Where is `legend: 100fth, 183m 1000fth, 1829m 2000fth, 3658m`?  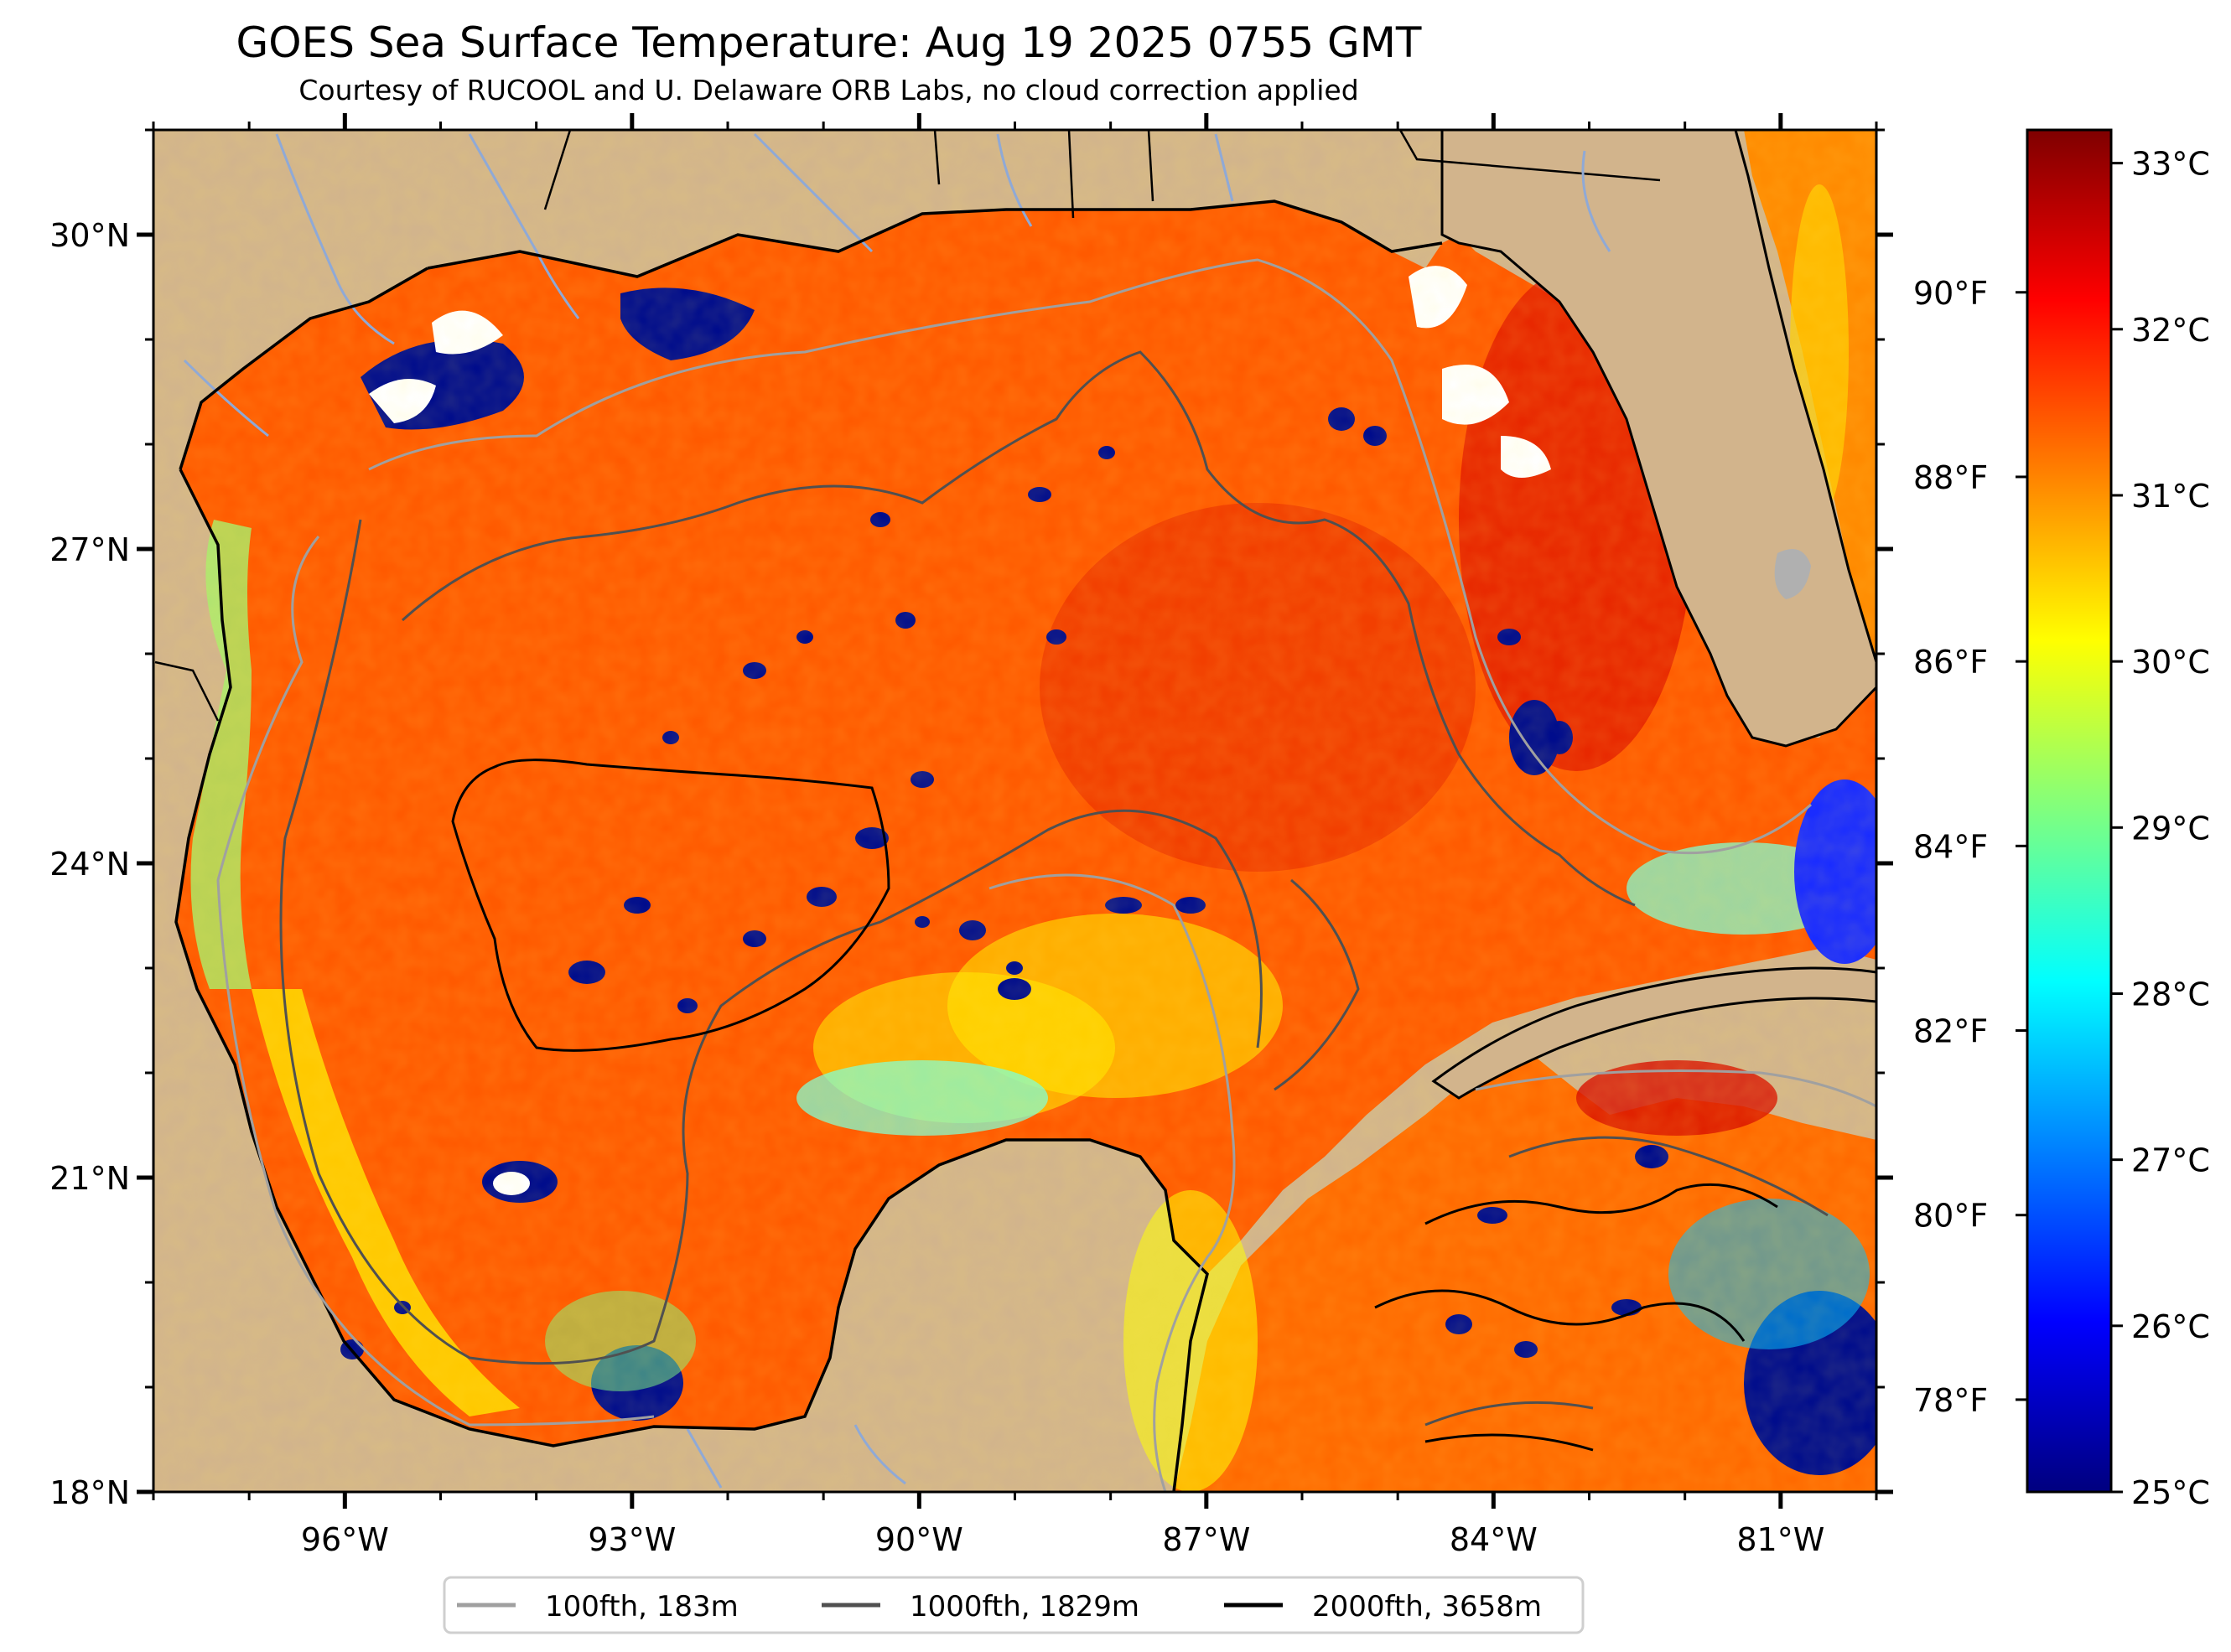
legend: 100fth, 183m 1000fth, 1829m 2000fth, 3658m is located at coordinates (1014, 1605).